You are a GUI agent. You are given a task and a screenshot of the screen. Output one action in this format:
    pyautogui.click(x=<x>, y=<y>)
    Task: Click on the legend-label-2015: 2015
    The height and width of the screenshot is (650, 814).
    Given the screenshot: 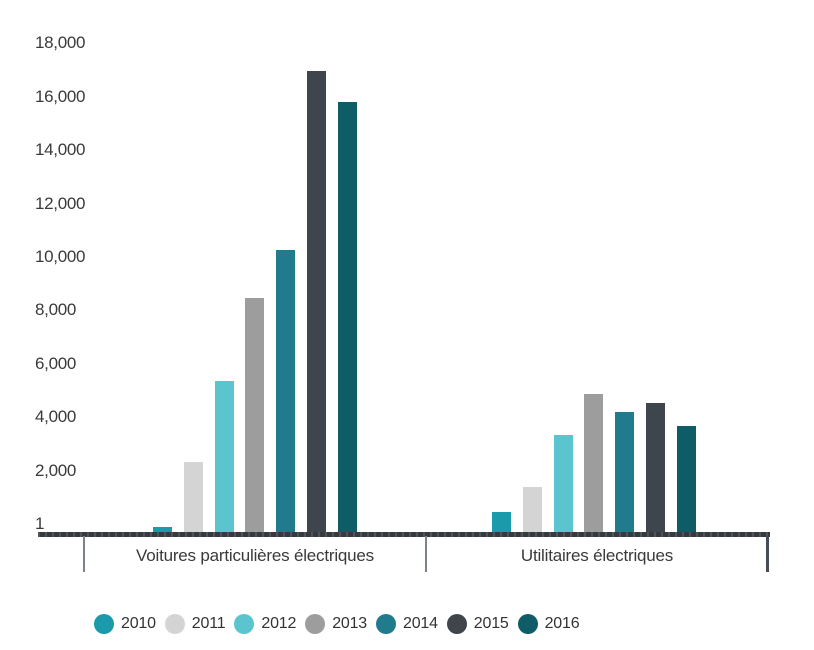 What is the action you would take?
    pyautogui.click(x=491, y=623)
    